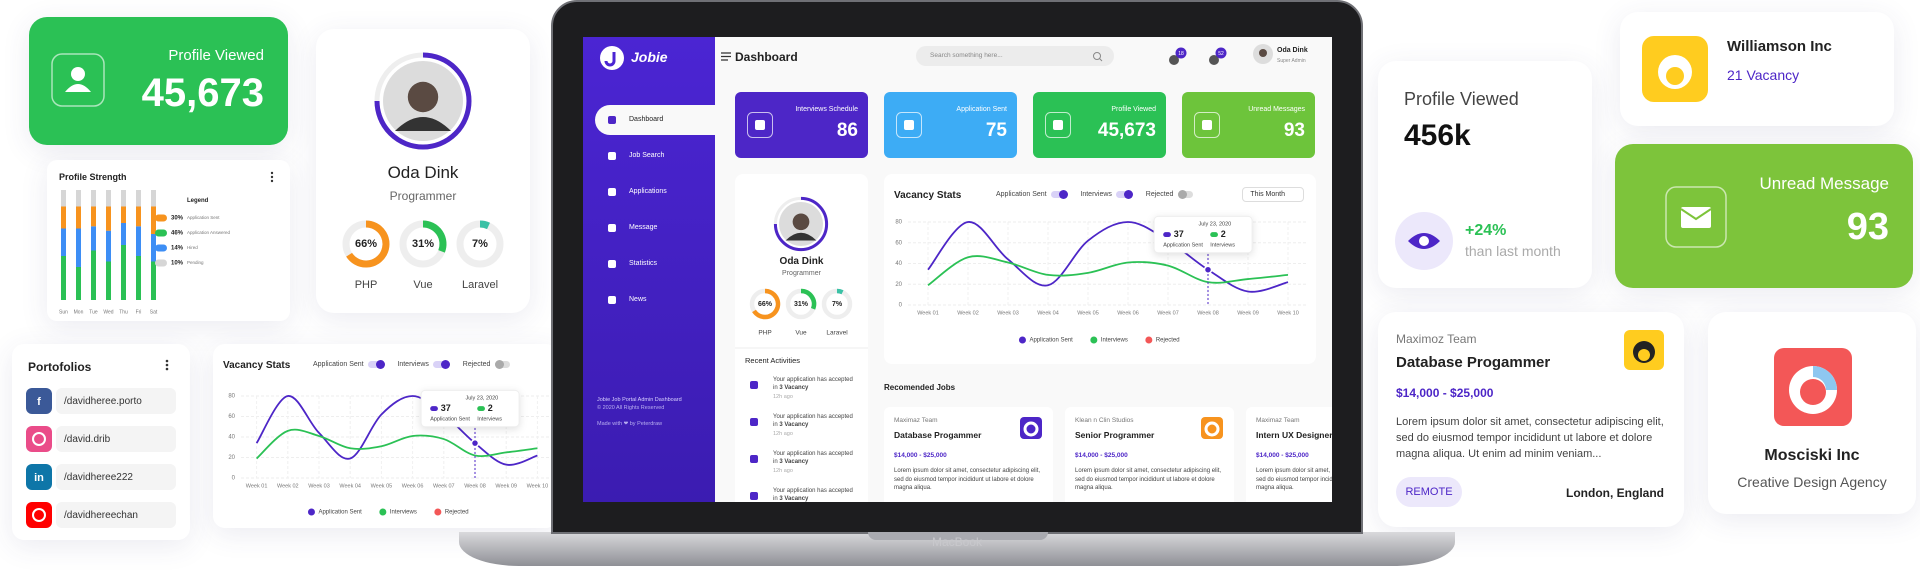  I want to click on company-logo, so click(1675, 69).